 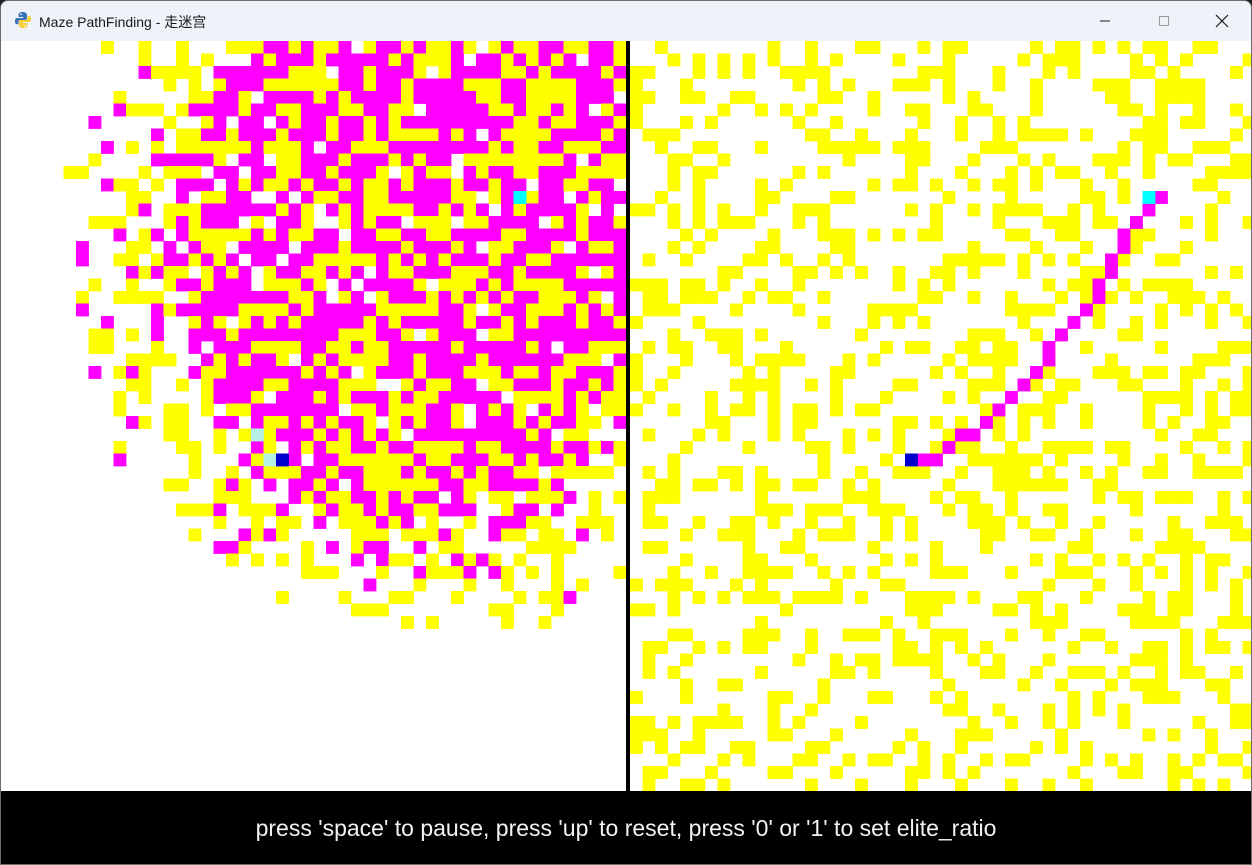 I want to click on title-bar: Maze PathFinding - 走迷宫, so click(x=626, y=21).